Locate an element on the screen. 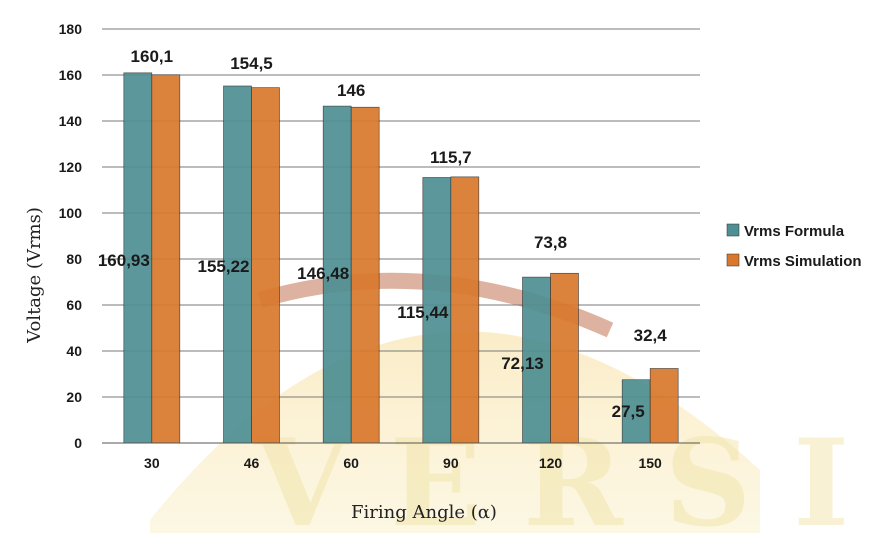  data-label: 155,22 is located at coordinates (224, 266).